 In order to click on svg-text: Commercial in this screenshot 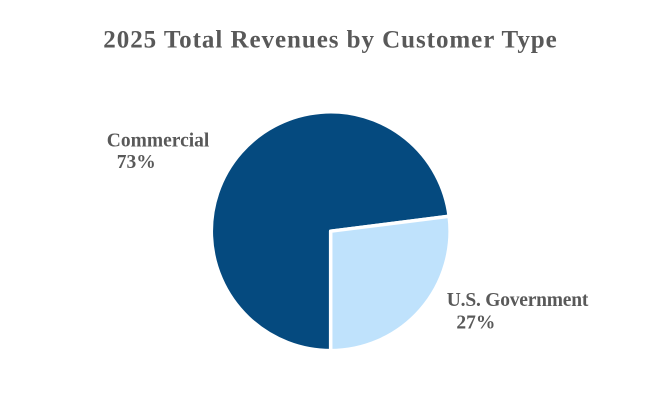, I will do `click(158, 140)`.